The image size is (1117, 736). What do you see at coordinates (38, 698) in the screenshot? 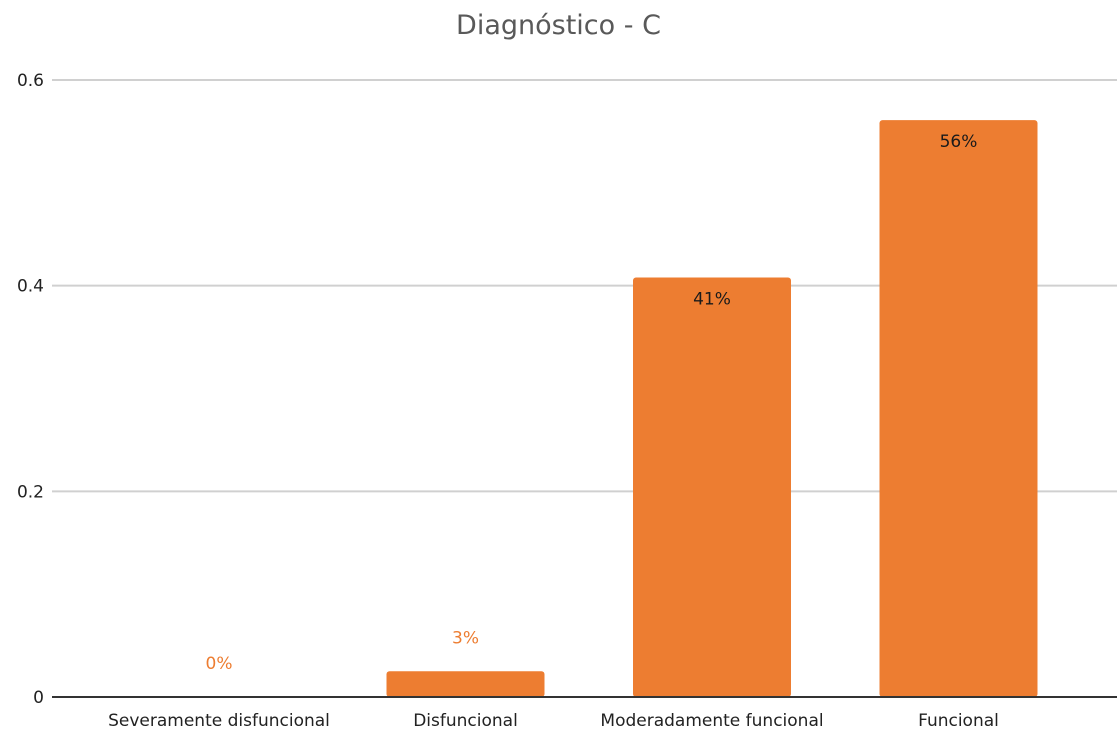
I see `y-tick-label: 0` at bounding box center [38, 698].